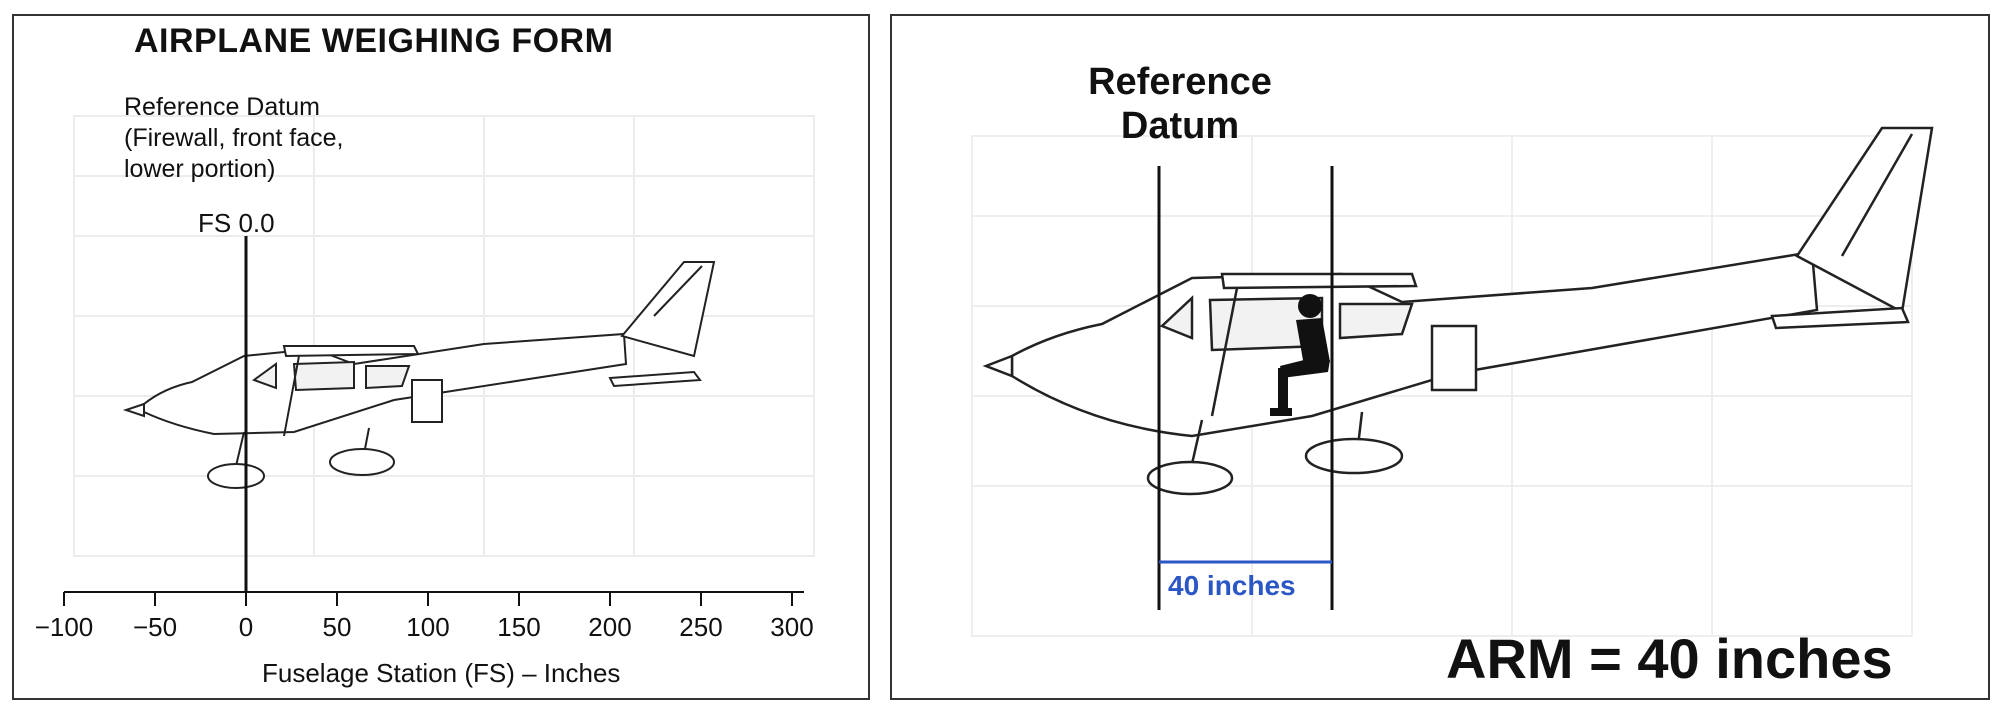 Image resolution: width=2002 pixels, height=710 pixels. What do you see at coordinates (1180, 82) in the screenshot?
I see `reference-datum-title-line-1: Reference` at bounding box center [1180, 82].